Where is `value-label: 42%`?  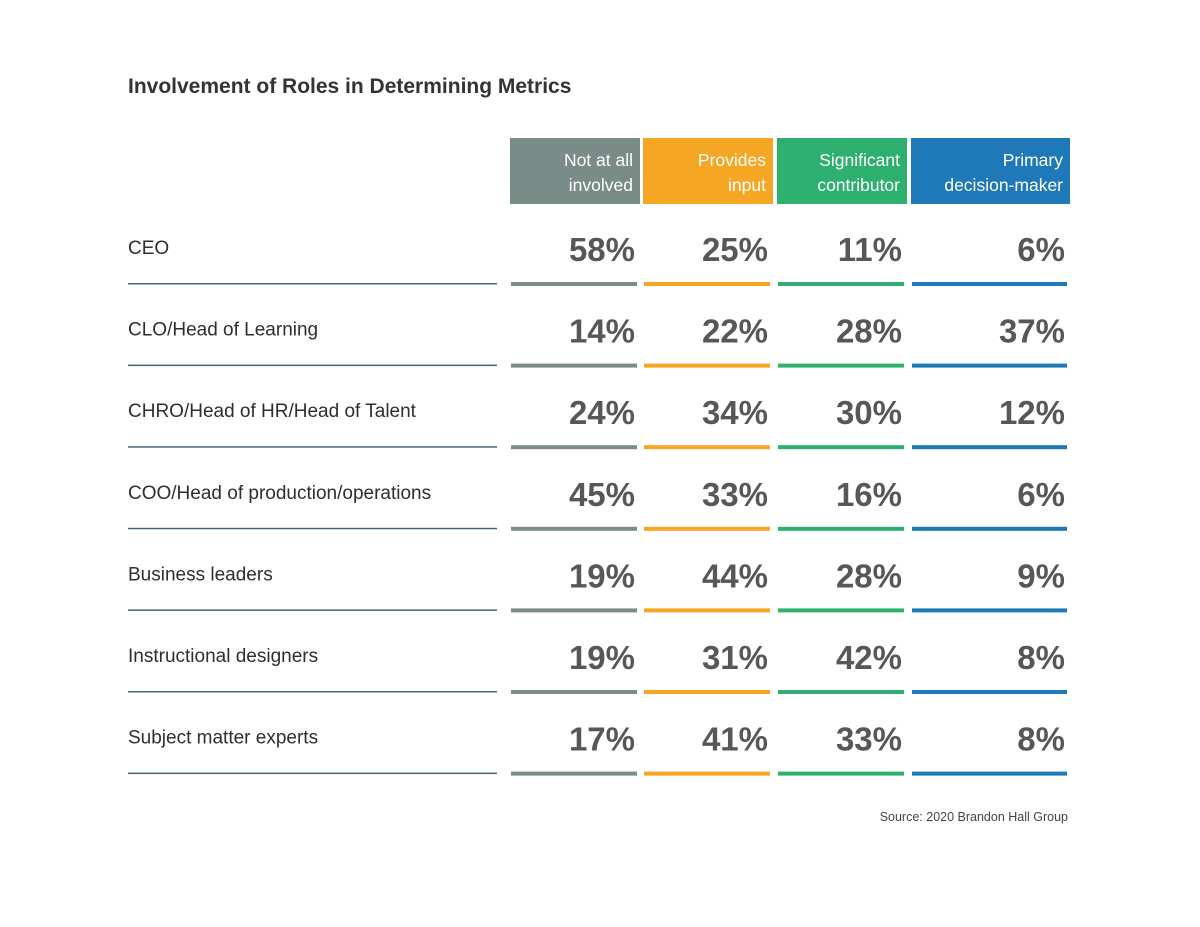
value-label: 42% is located at coordinates (869, 657).